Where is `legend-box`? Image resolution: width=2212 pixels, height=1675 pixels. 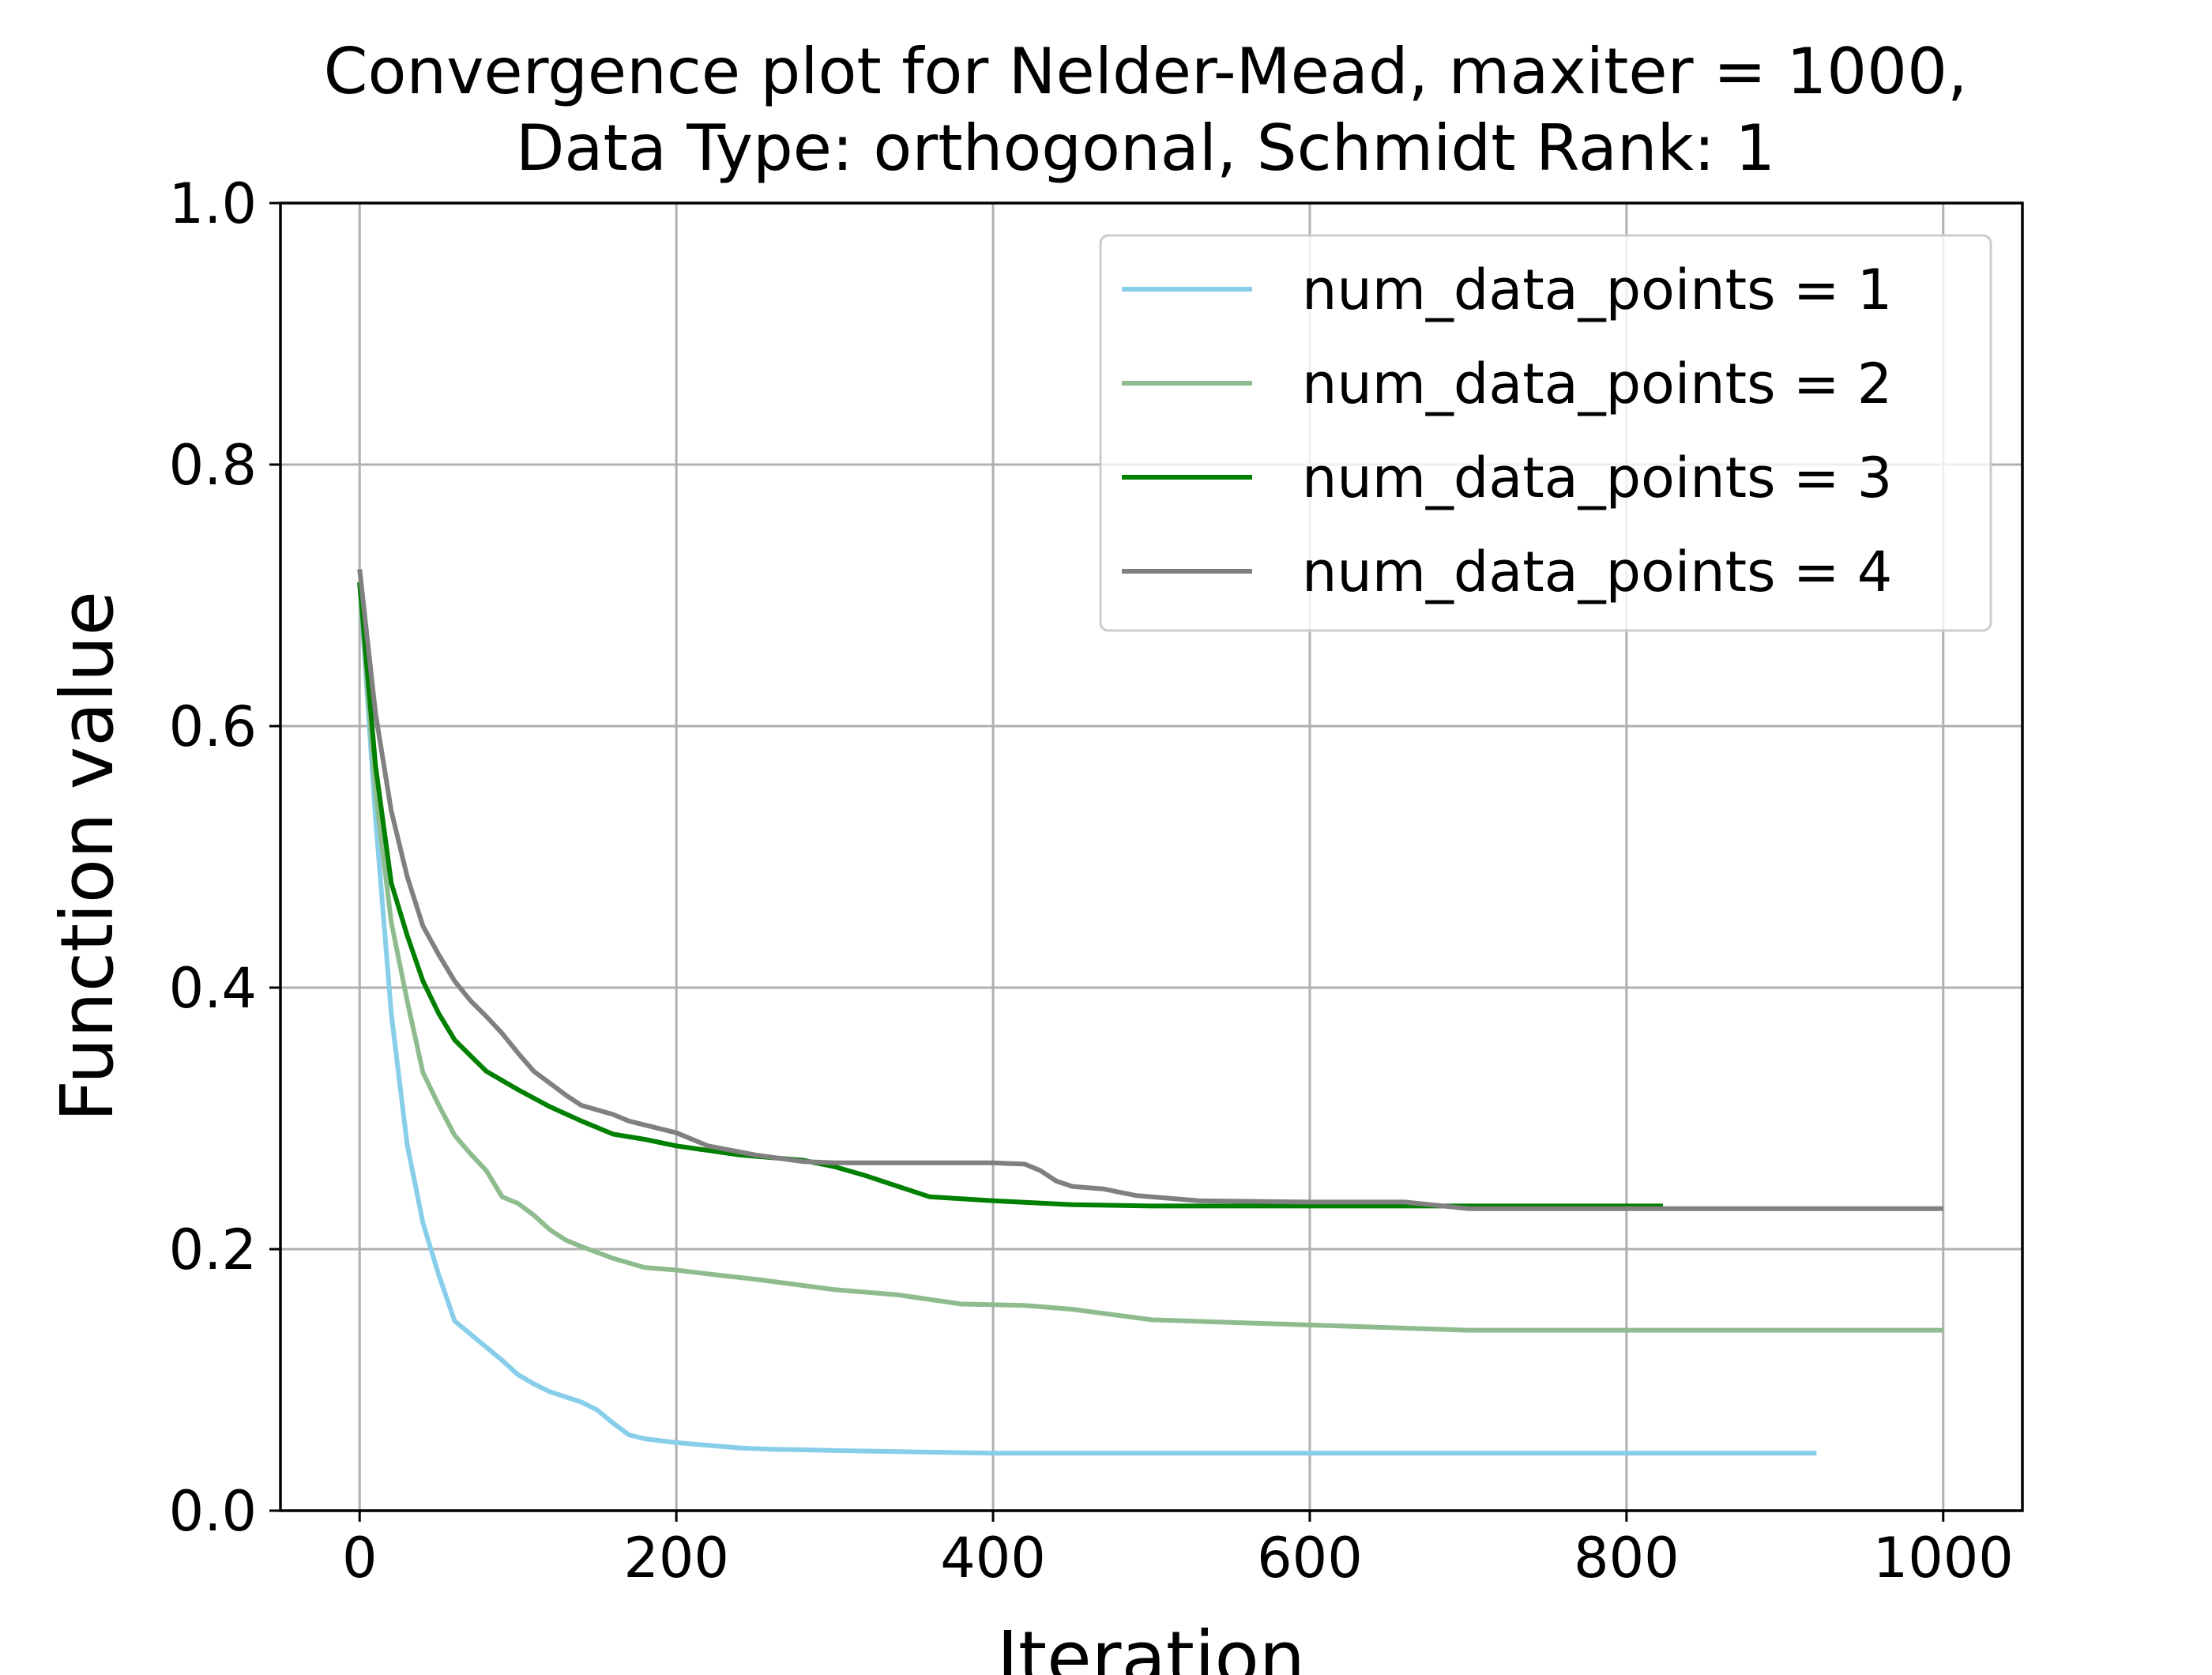
legend-box is located at coordinates (1546, 433).